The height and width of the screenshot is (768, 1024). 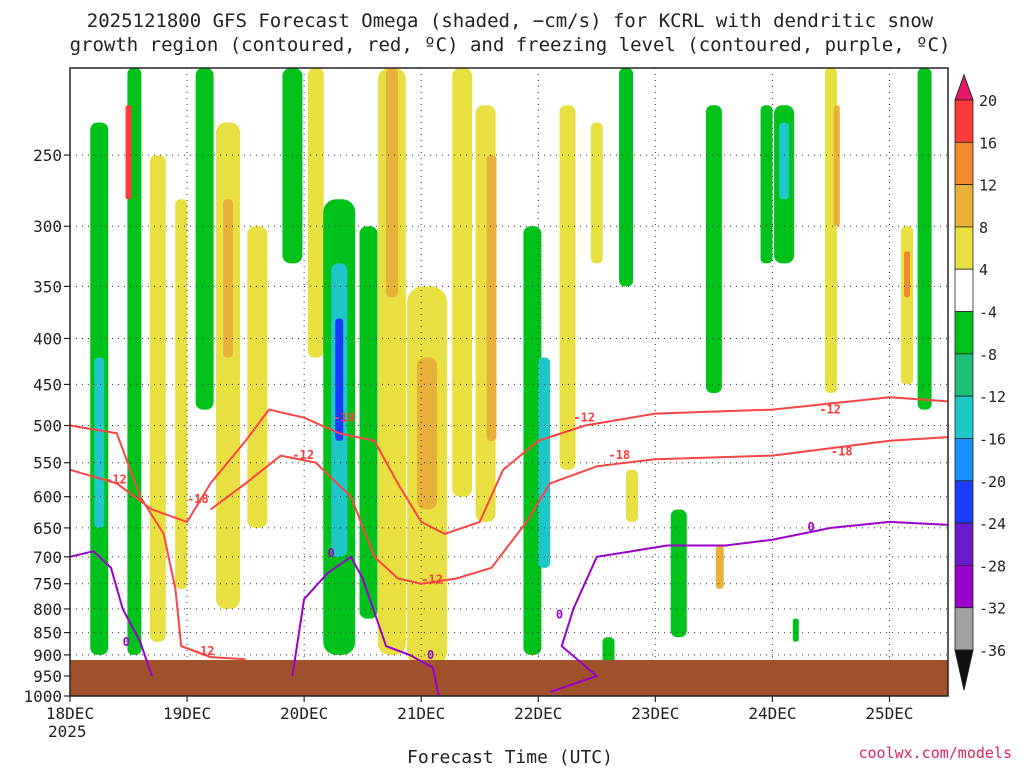 I want to click on colorbar-tick-label: -20, so click(x=992, y=482).